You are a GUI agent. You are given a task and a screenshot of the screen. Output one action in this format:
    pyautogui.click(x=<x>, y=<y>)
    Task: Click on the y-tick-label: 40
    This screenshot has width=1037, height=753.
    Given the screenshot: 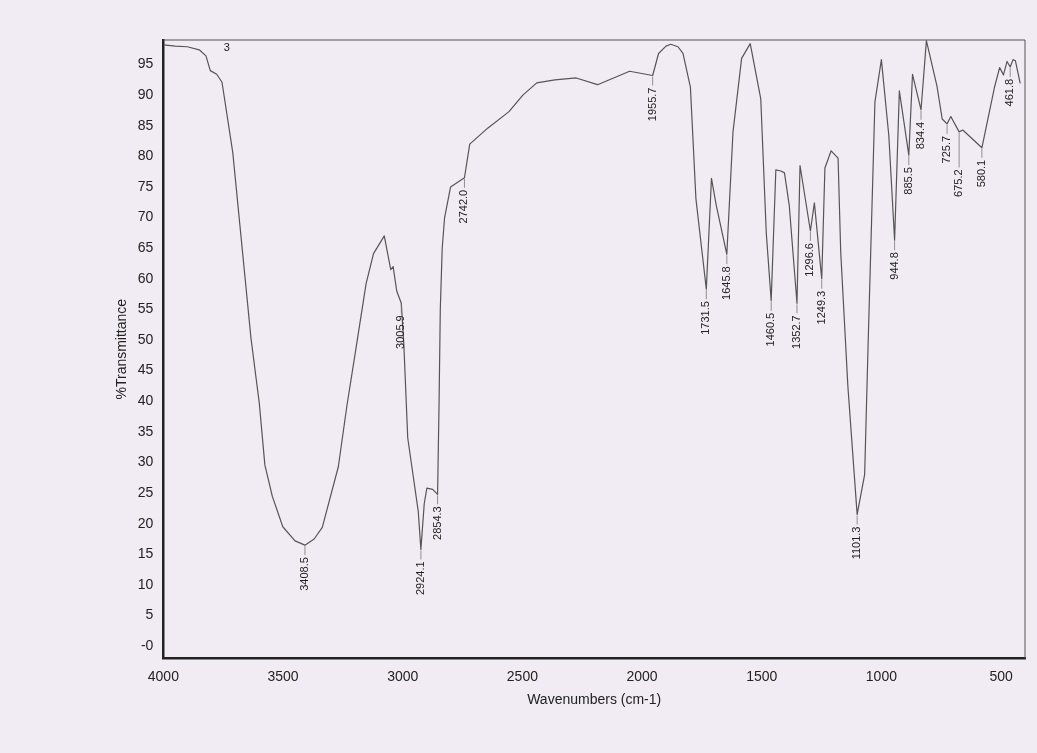 What is the action you would take?
    pyautogui.click(x=145, y=400)
    